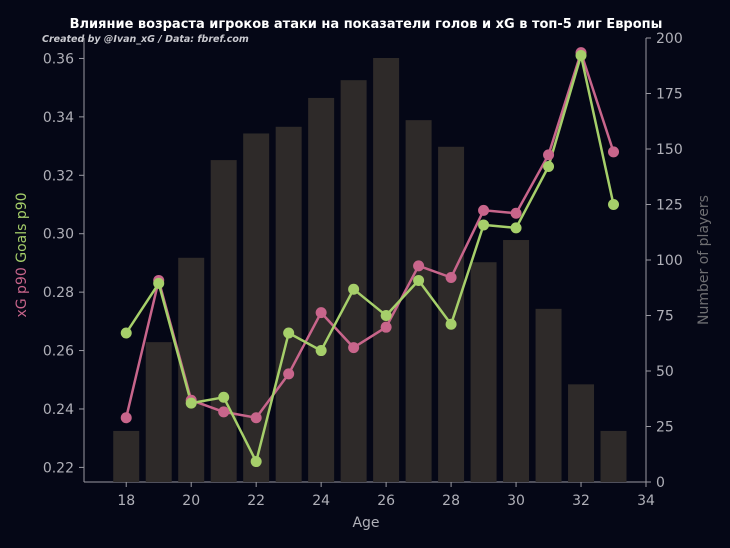 Image resolution: width=730 pixels, height=548 pixels. Describe the element at coordinates (665, 317) in the screenshot. I see `y-right-tick-label: 75` at that location.